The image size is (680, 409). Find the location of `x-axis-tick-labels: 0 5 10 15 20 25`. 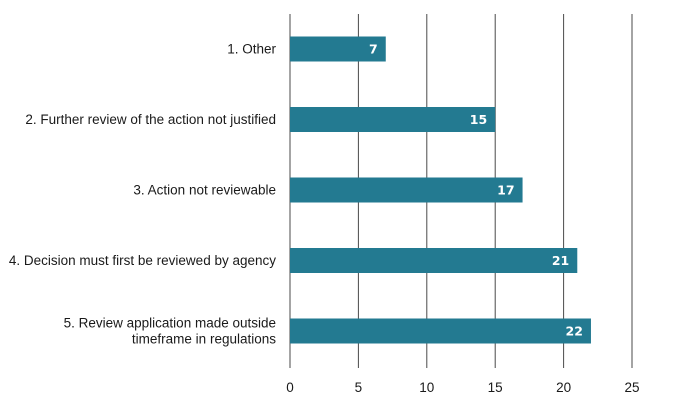

x-axis-tick-labels: 0 5 10 15 20 25 is located at coordinates (462, 387).